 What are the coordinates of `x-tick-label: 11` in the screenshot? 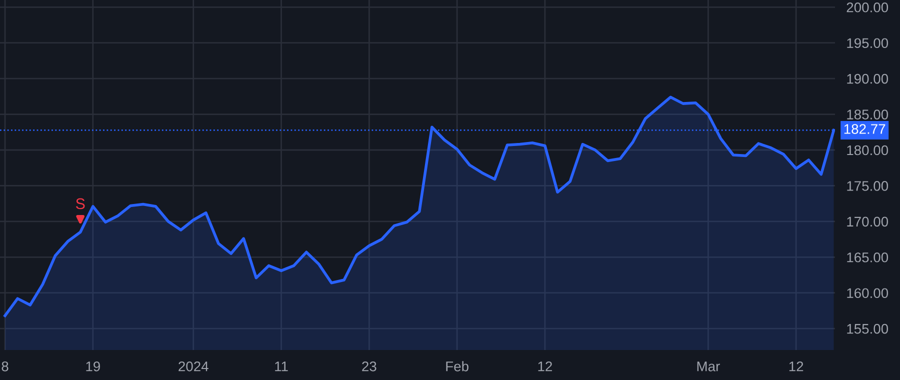 It's located at (281, 367).